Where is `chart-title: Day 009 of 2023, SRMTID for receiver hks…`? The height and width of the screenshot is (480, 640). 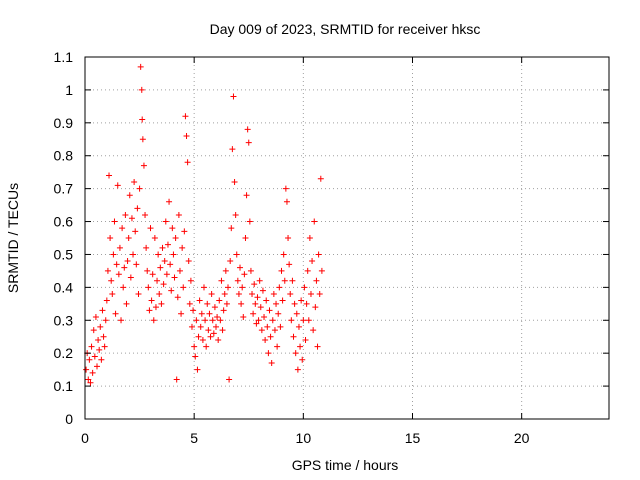
chart-title: Day 009 of 2023, SRMTID for receiver hks… is located at coordinates (345, 29).